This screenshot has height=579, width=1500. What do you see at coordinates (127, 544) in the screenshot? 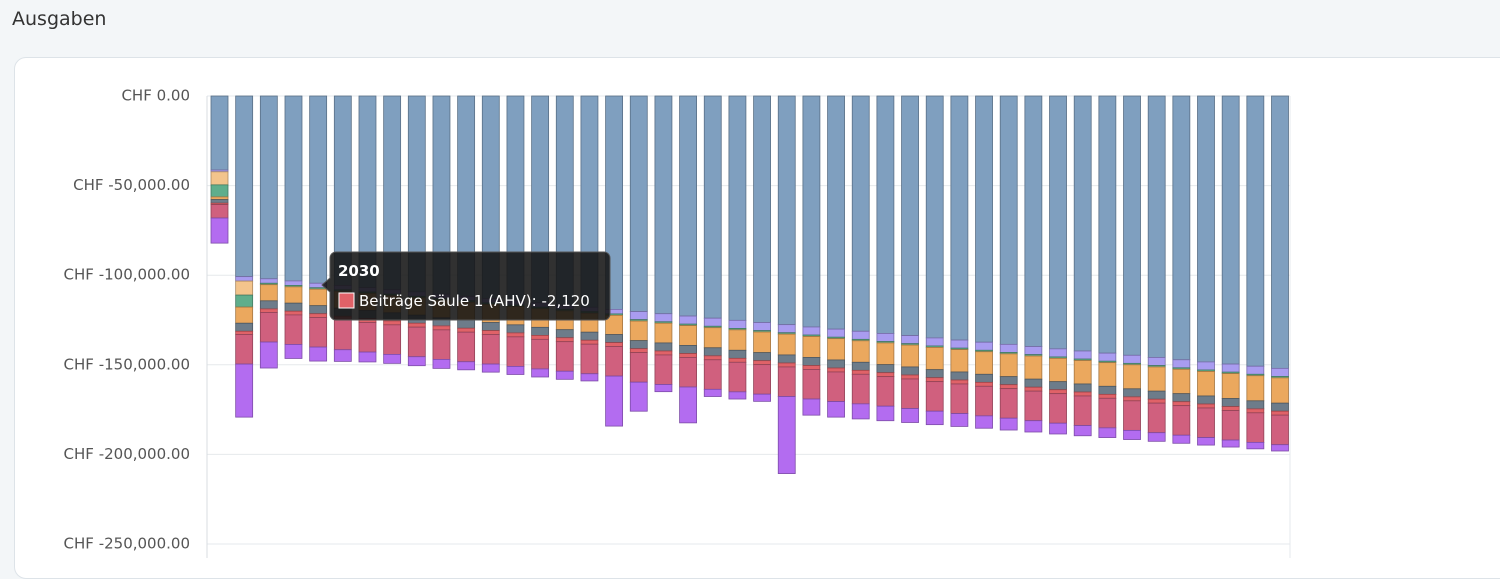
I see `y-tick-label: CHF -250,000.00` at bounding box center [127, 544].